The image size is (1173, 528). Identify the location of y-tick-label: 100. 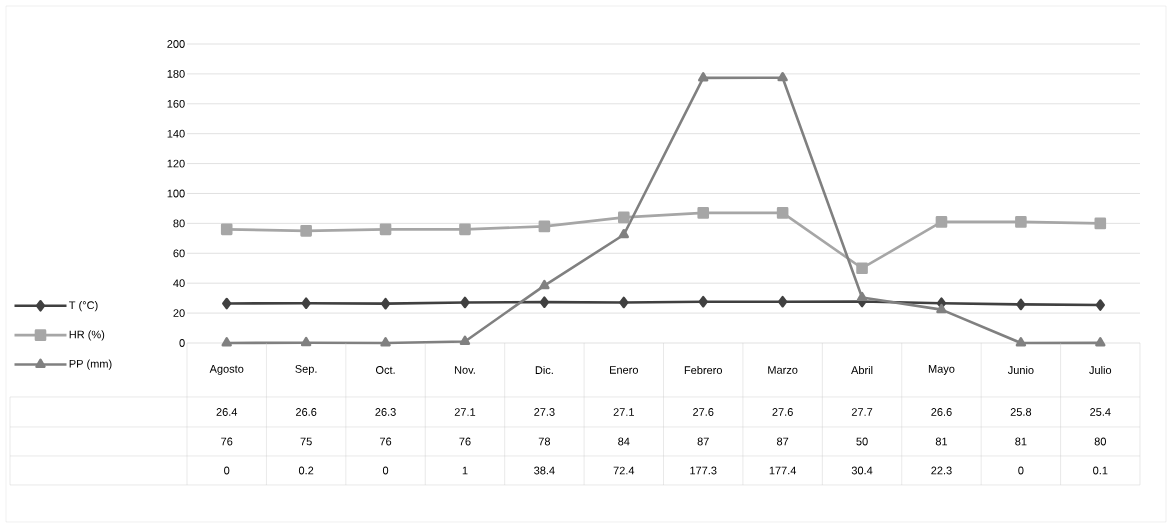
(176, 193).